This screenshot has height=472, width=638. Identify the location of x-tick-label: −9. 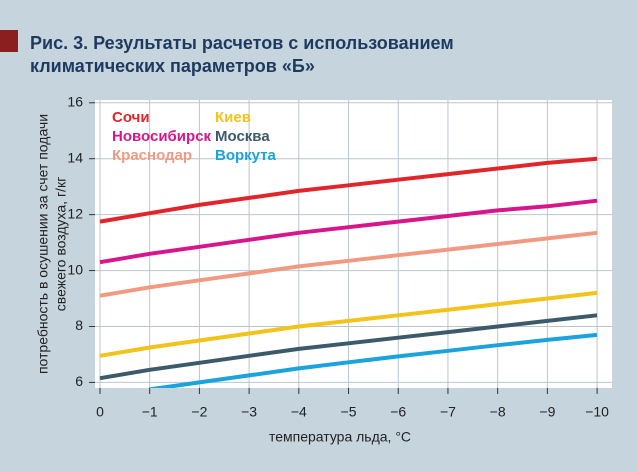
(547, 412).